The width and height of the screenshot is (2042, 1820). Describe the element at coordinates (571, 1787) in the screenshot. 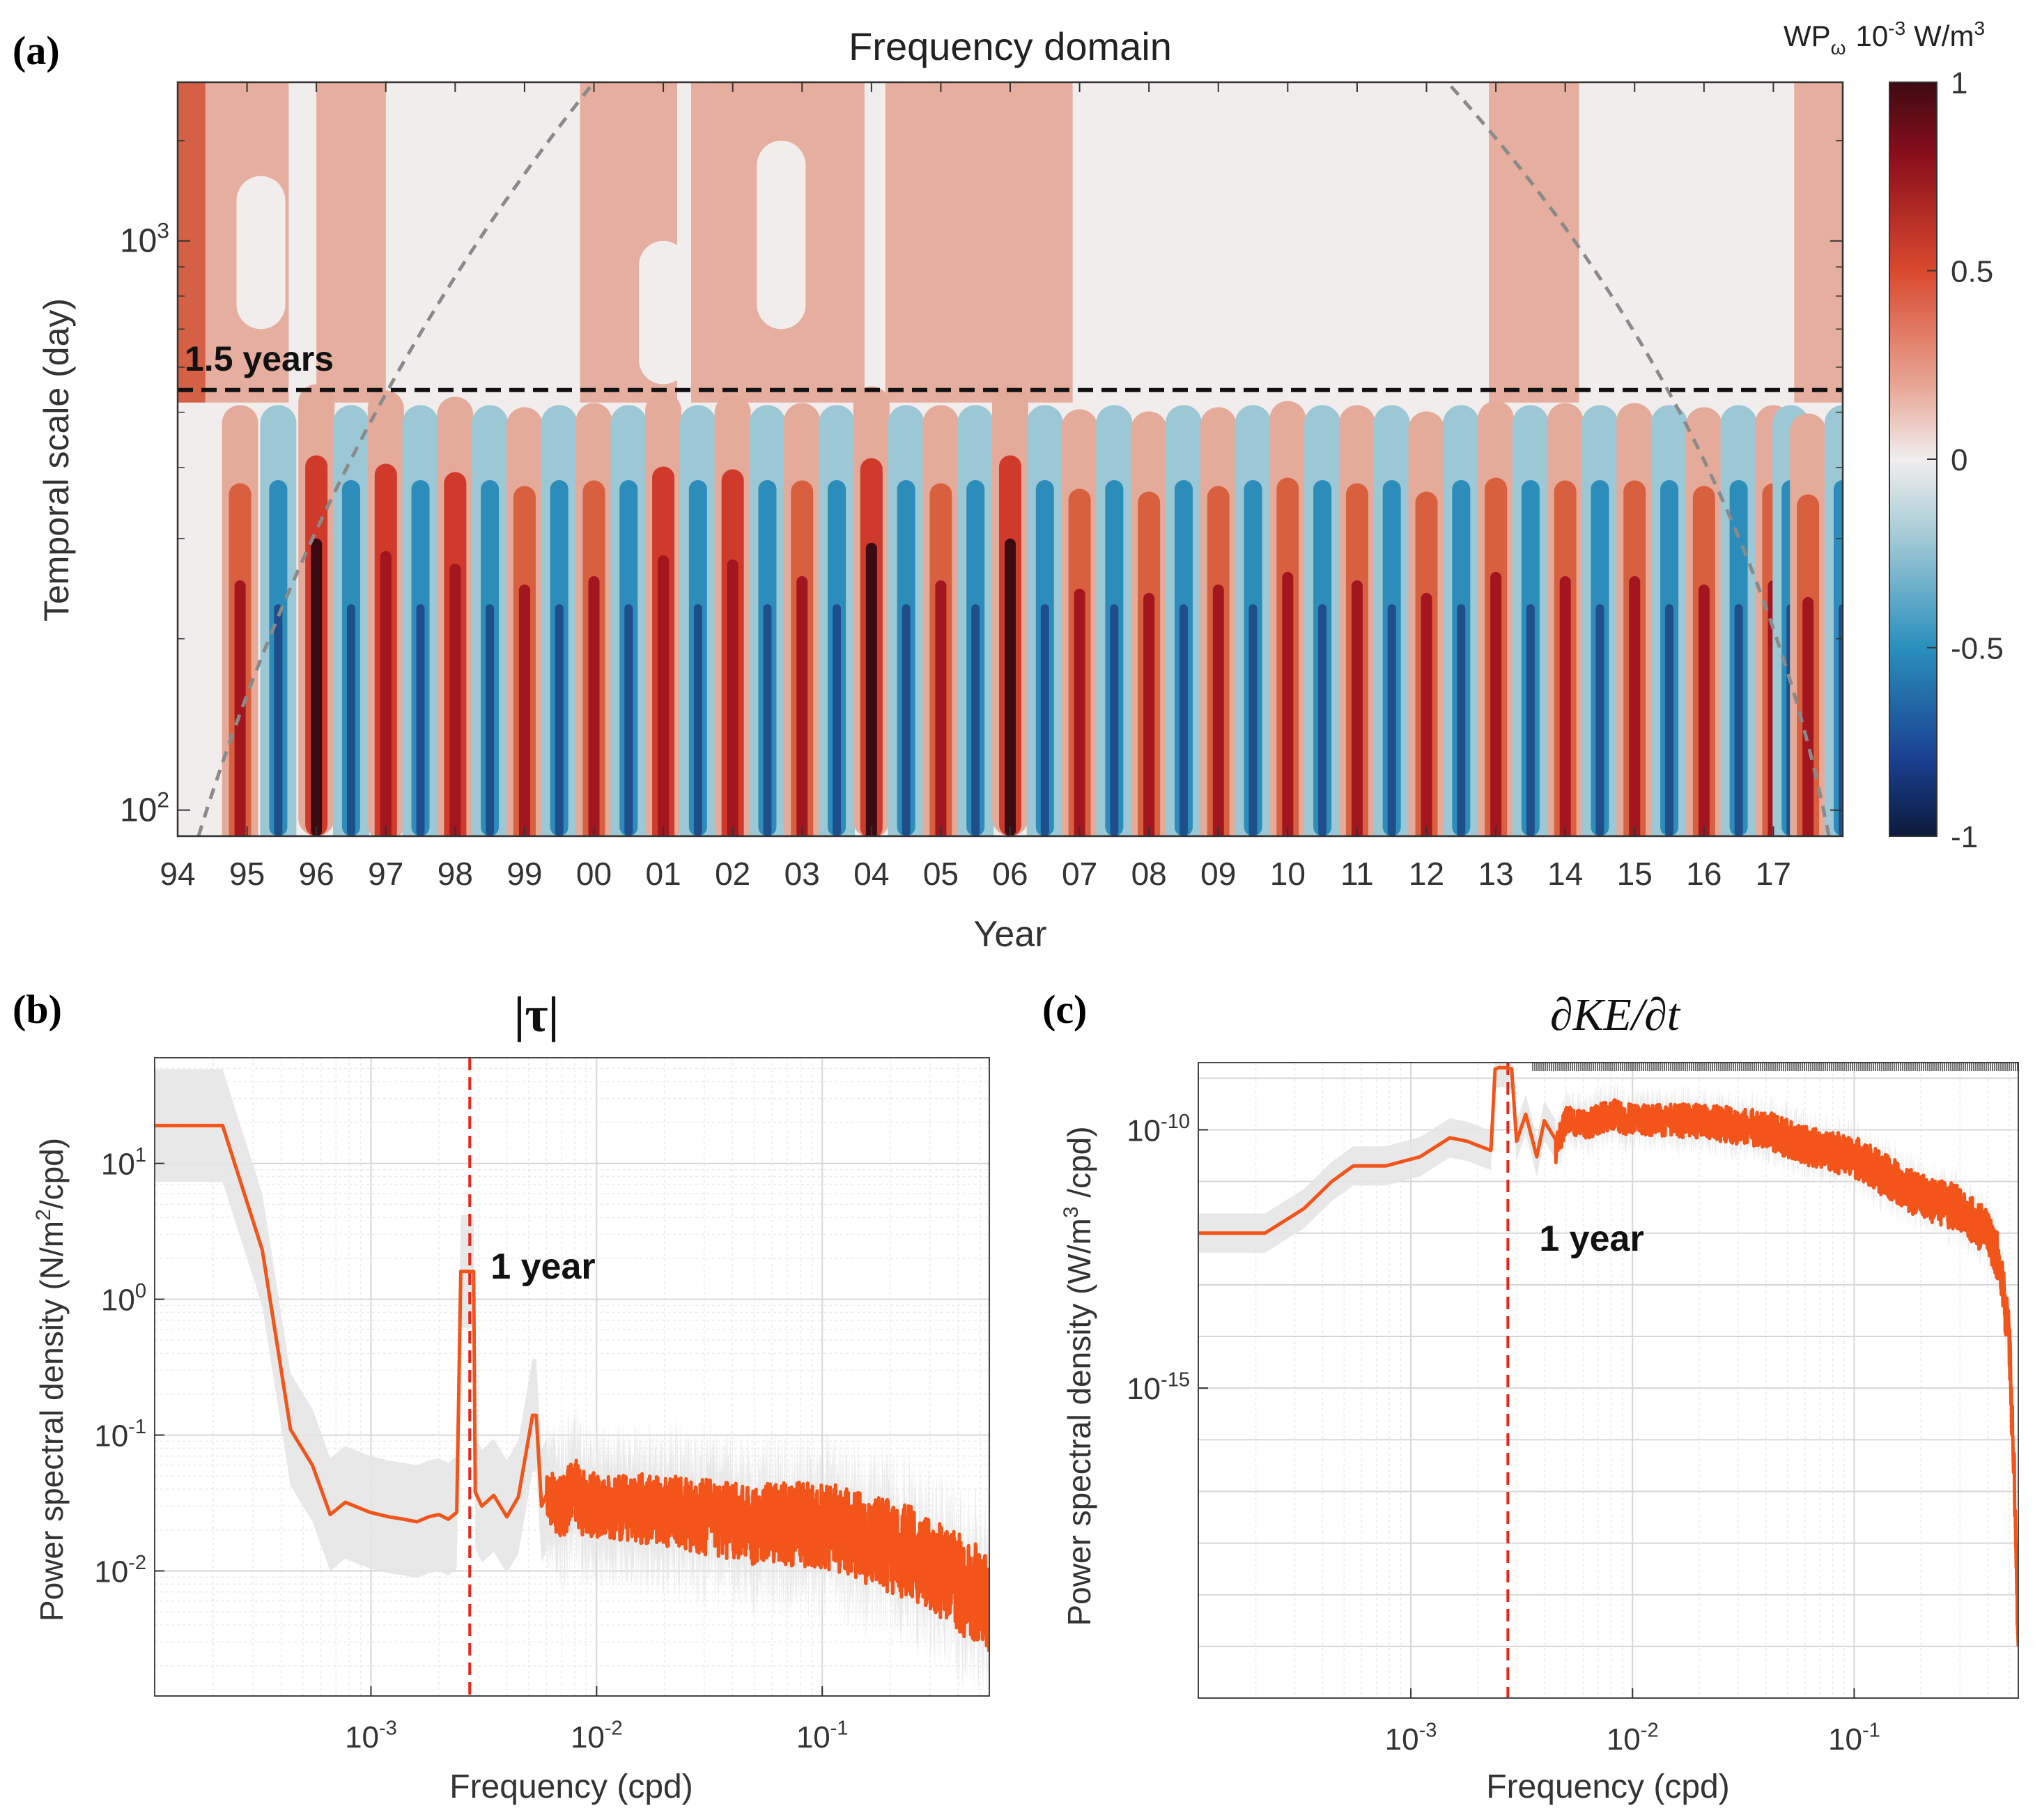

I see `panel-b-xlabel: Frequency (cpd)` at that location.